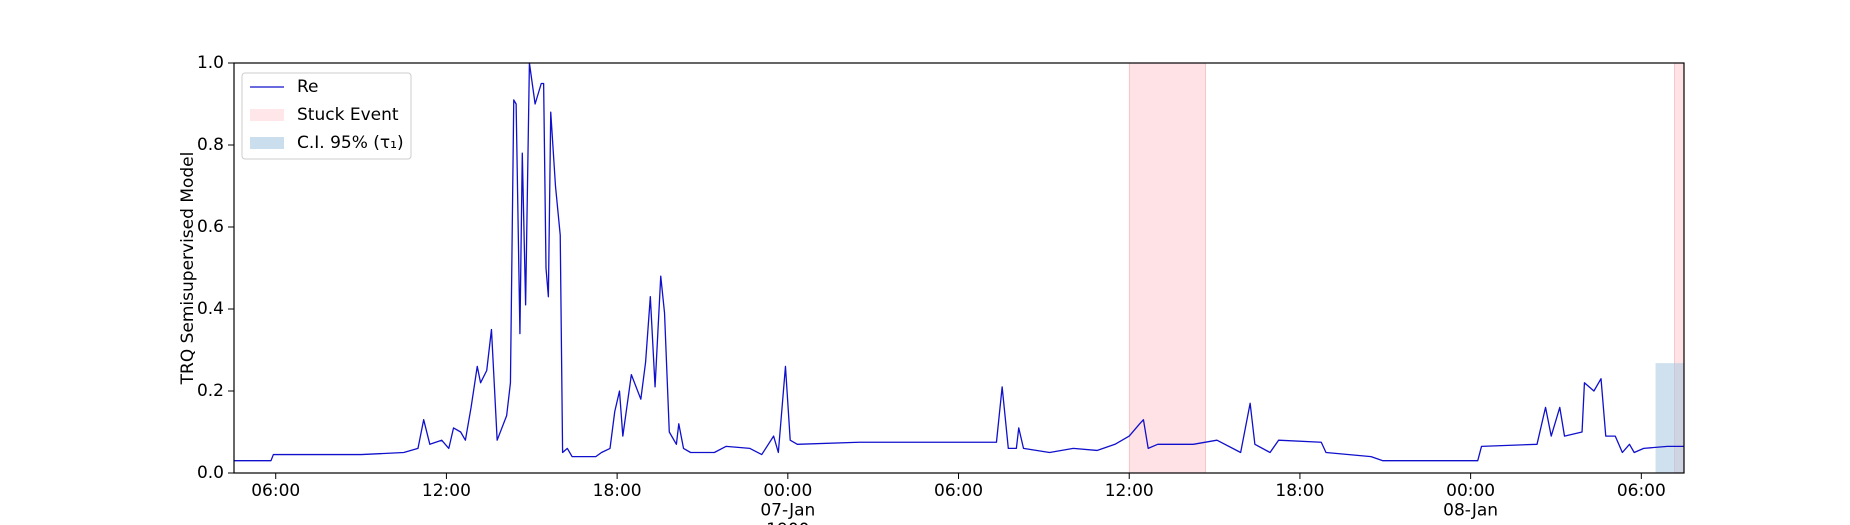 The image size is (1850, 525). What do you see at coordinates (308, 87) in the screenshot?
I see `legend-label: Re` at bounding box center [308, 87].